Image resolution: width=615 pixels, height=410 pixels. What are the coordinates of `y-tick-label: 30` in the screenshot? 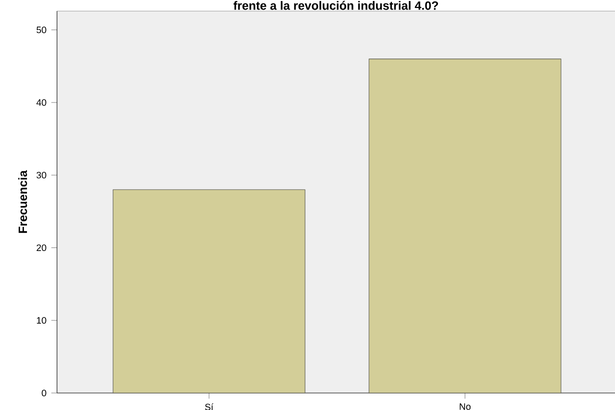 It's located at (41, 175).